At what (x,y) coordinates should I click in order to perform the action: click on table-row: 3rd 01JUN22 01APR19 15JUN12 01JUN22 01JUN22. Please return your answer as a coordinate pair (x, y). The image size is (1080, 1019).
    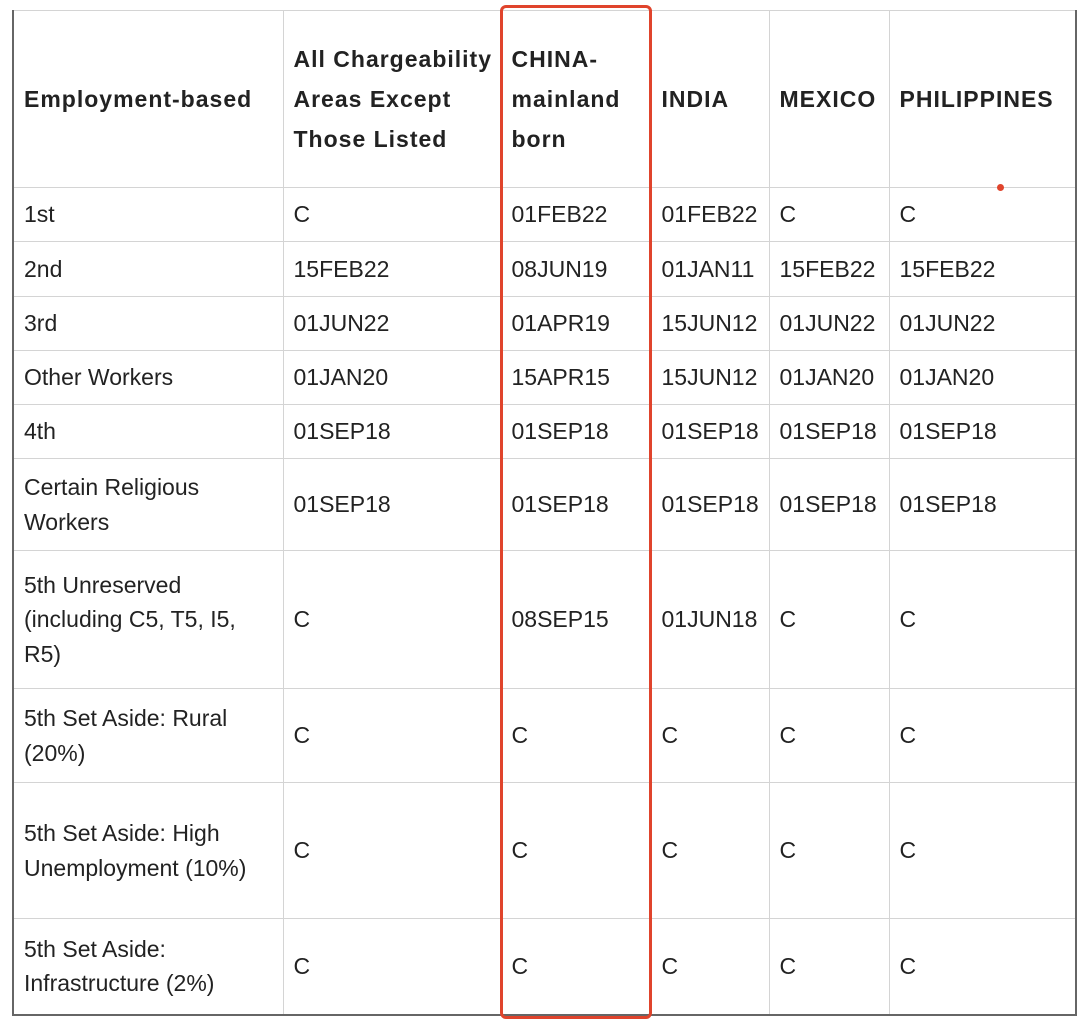
    Looking at the image, I should click on (544, 323).